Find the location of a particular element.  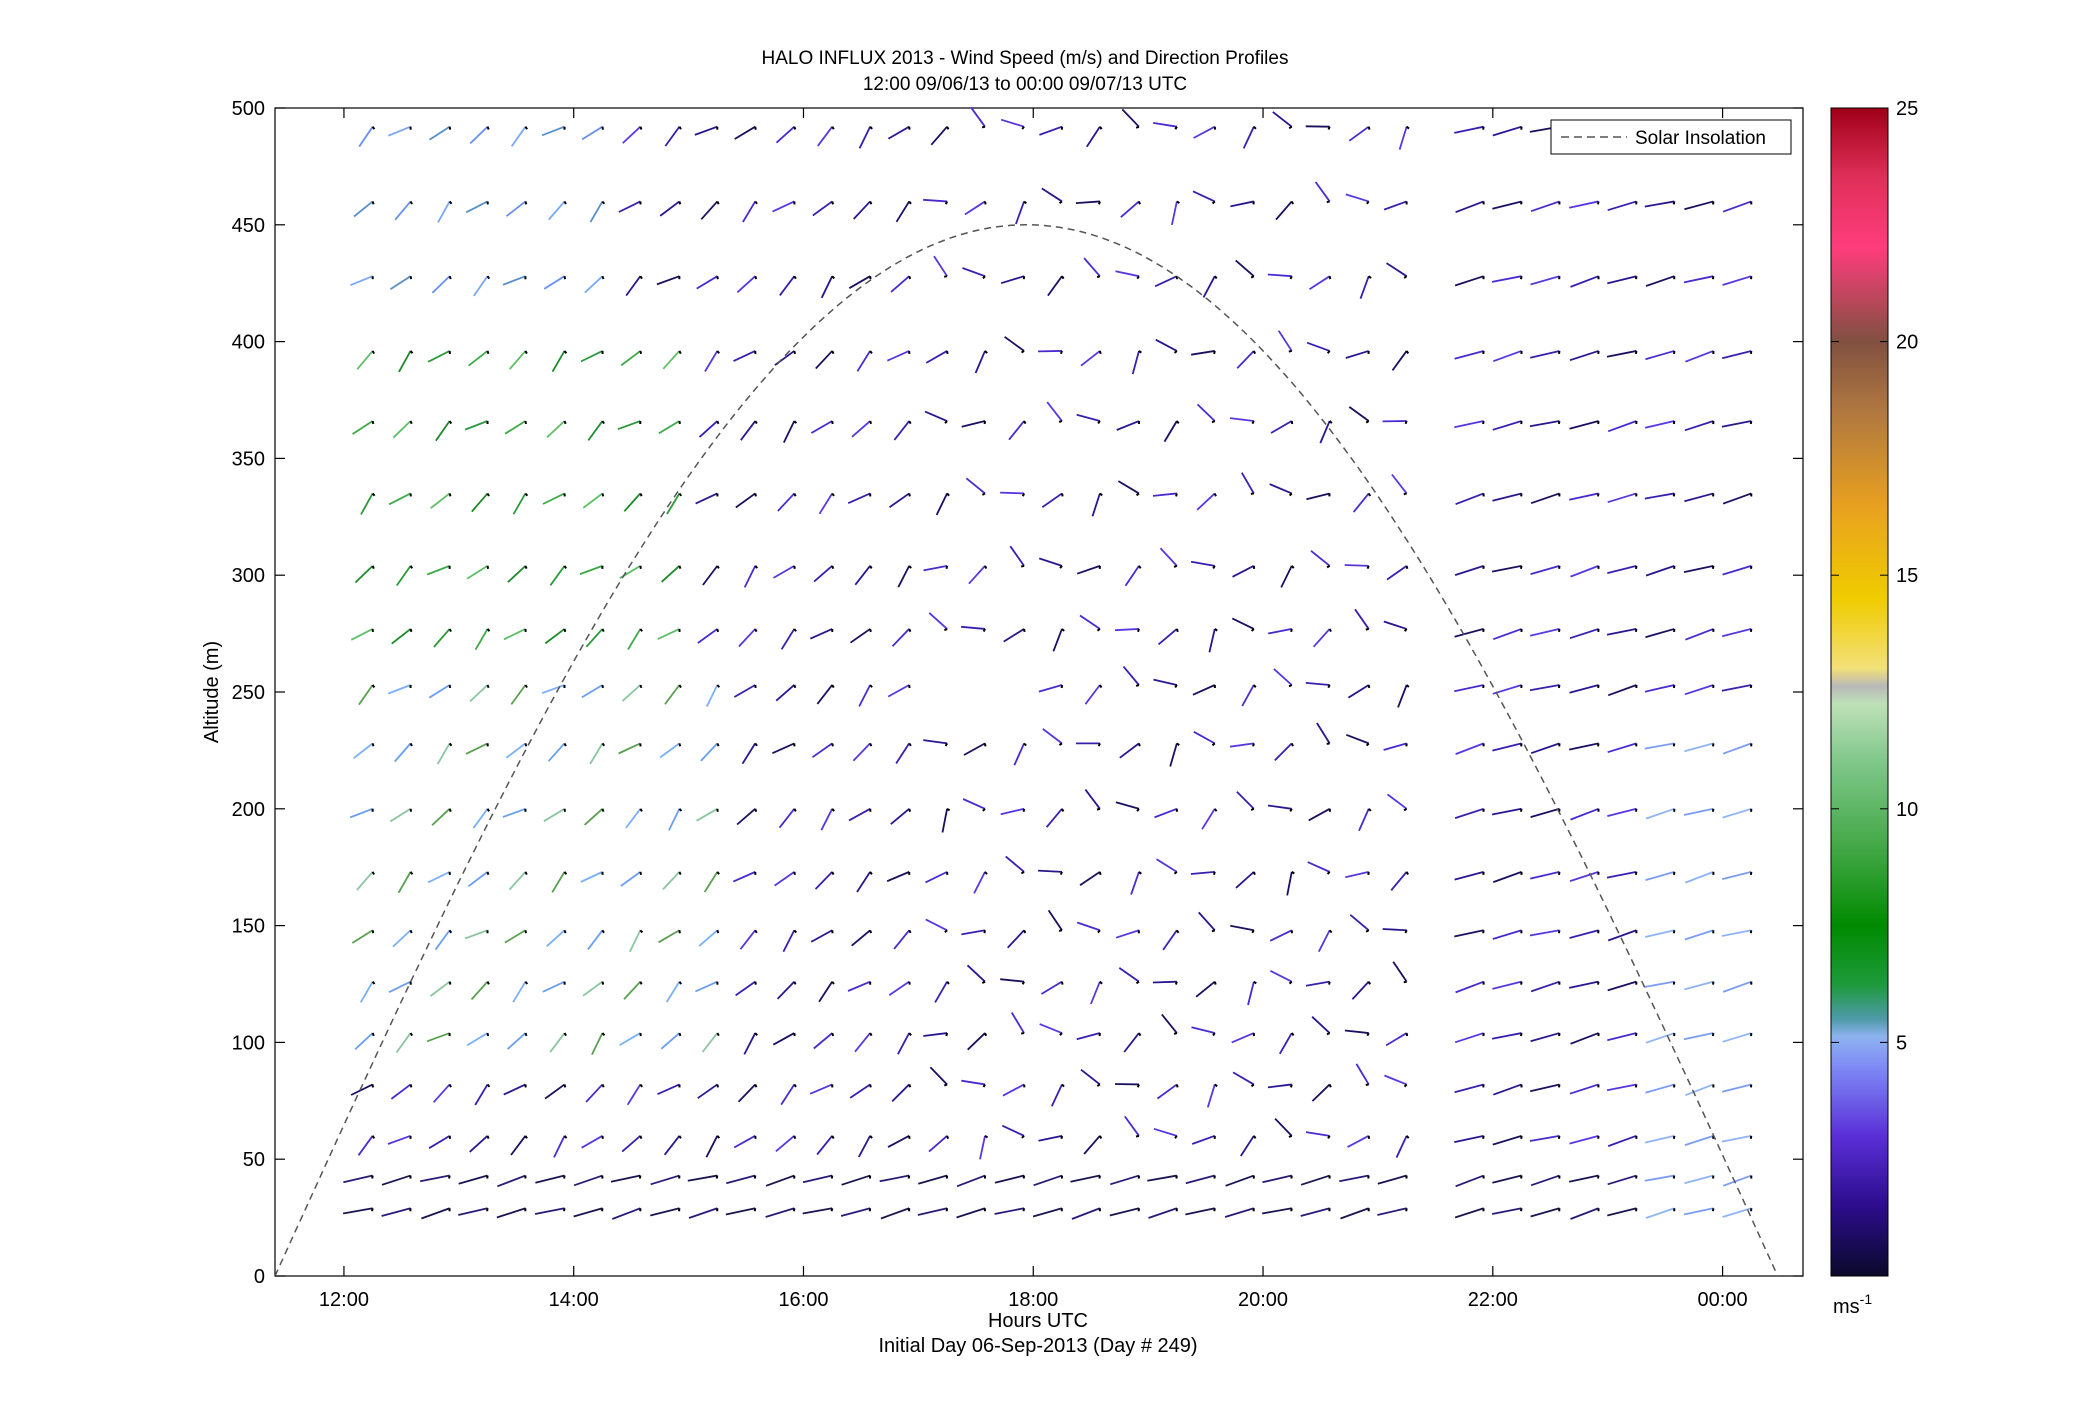

x-axis-label-day: Initial Day 06-Sep-2013 (Day # 249) is located at coordinates (1037, 1346).